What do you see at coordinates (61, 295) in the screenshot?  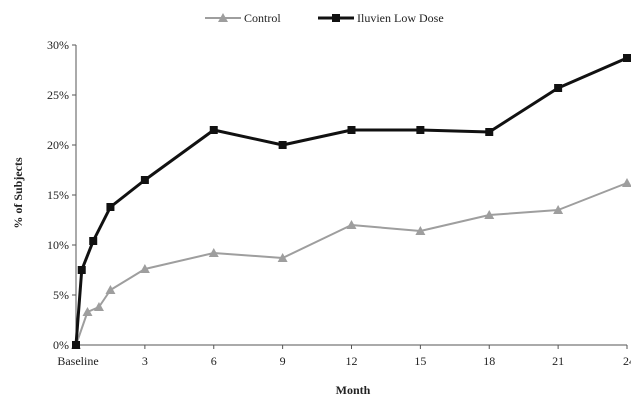 I see `y-tick-label: 5%` at bounding box center [61, 295].